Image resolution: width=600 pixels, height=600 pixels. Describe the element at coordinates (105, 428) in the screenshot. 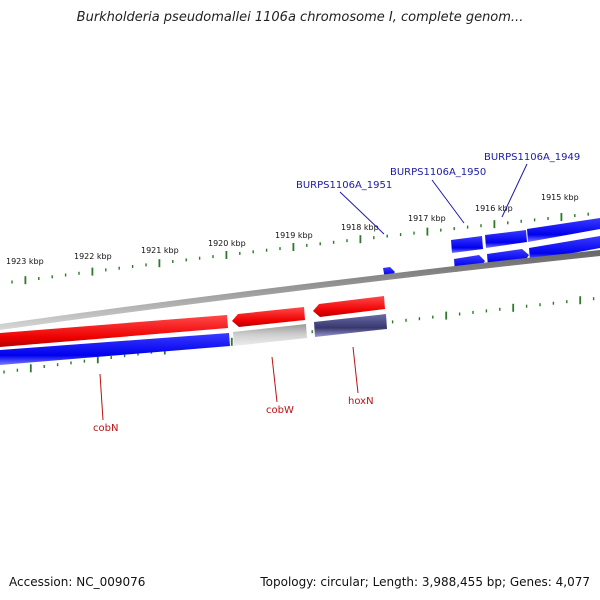

I see `gene-label-cobN: cobN` at that location.